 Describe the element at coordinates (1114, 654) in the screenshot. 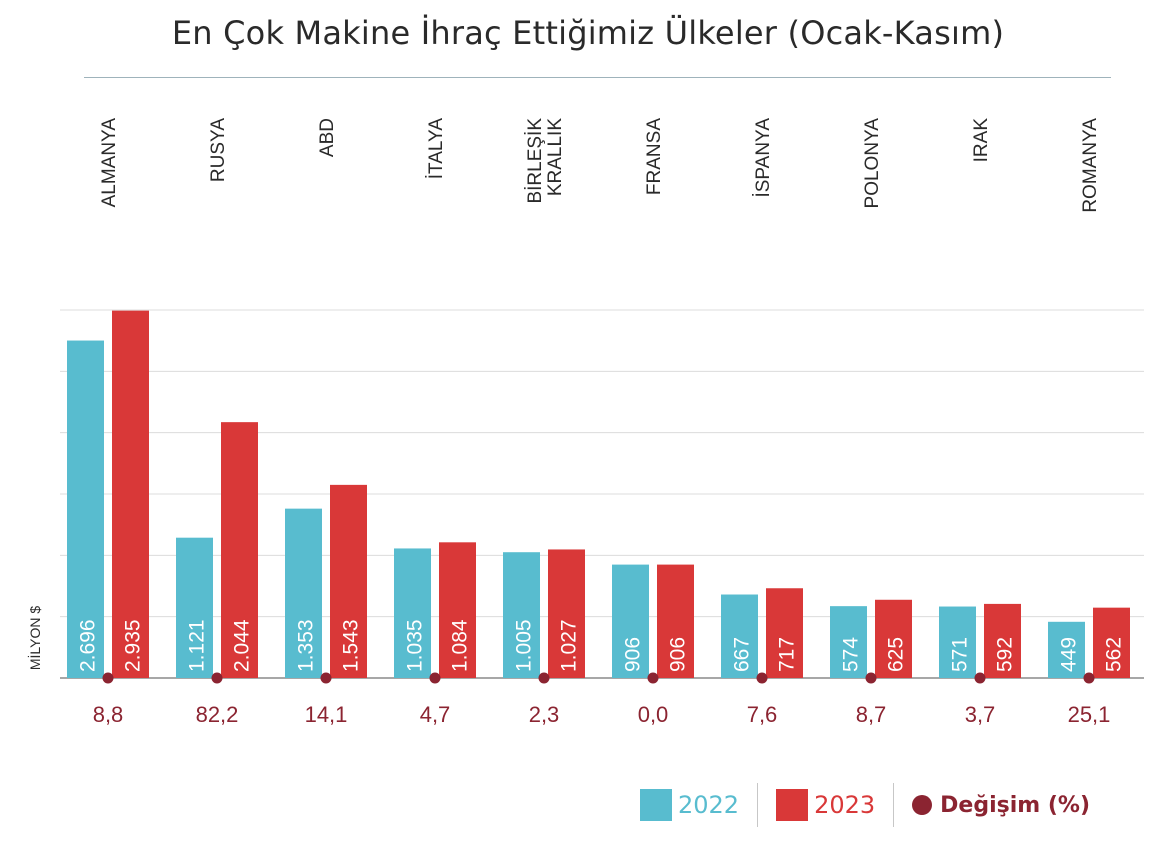

I see `data-label-2023: 562` at that location.